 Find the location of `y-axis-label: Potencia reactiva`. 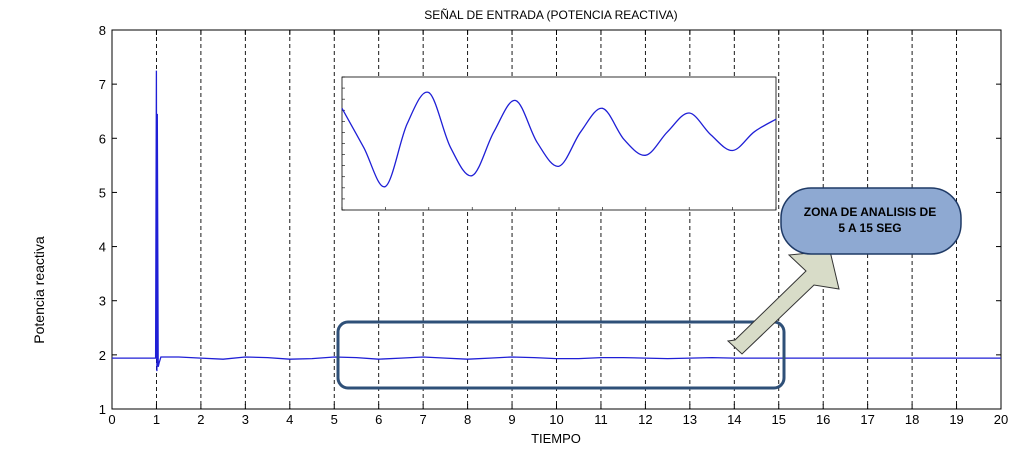

y-axis-label: Potencia reactiva is located at coordinates (39, 290).